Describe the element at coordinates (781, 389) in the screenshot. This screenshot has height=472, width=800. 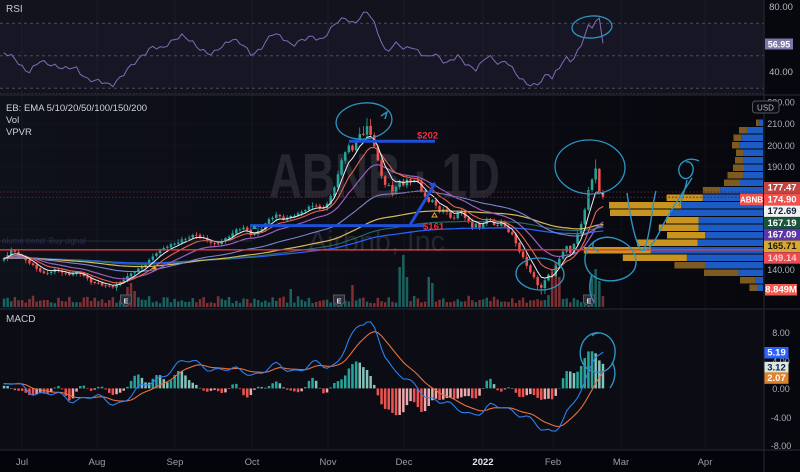
I see `svg-text: 0.00` at that location.